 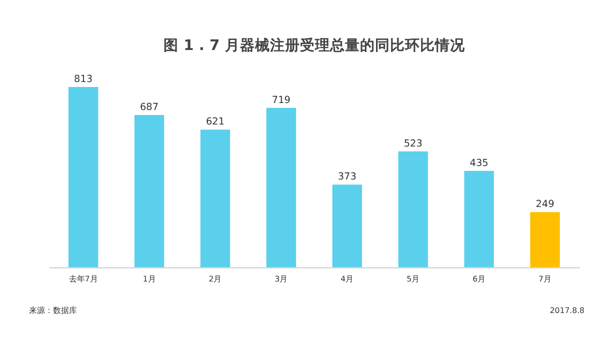 I want to click on chart-title: 图 1 . 7 月器械注册受理总量的同比环比情况, so click(x=315, y=45).